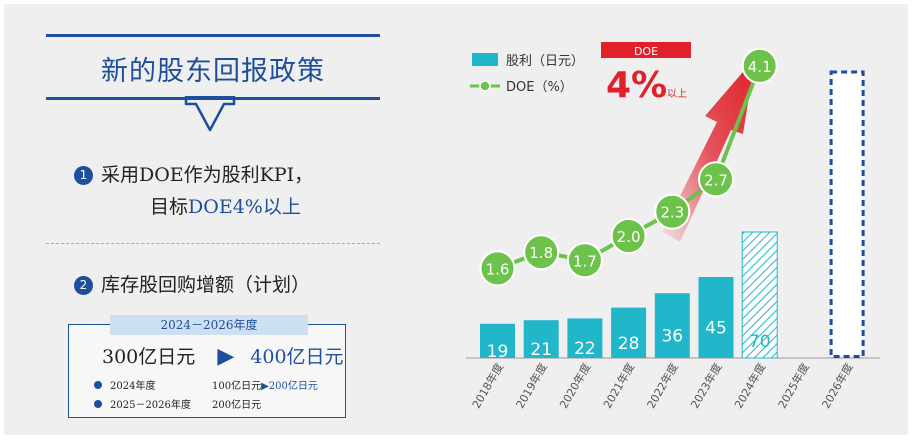  Describe the element at coordinates (716, 317) in the screenshot. I see `bar-2023年度` at that location.